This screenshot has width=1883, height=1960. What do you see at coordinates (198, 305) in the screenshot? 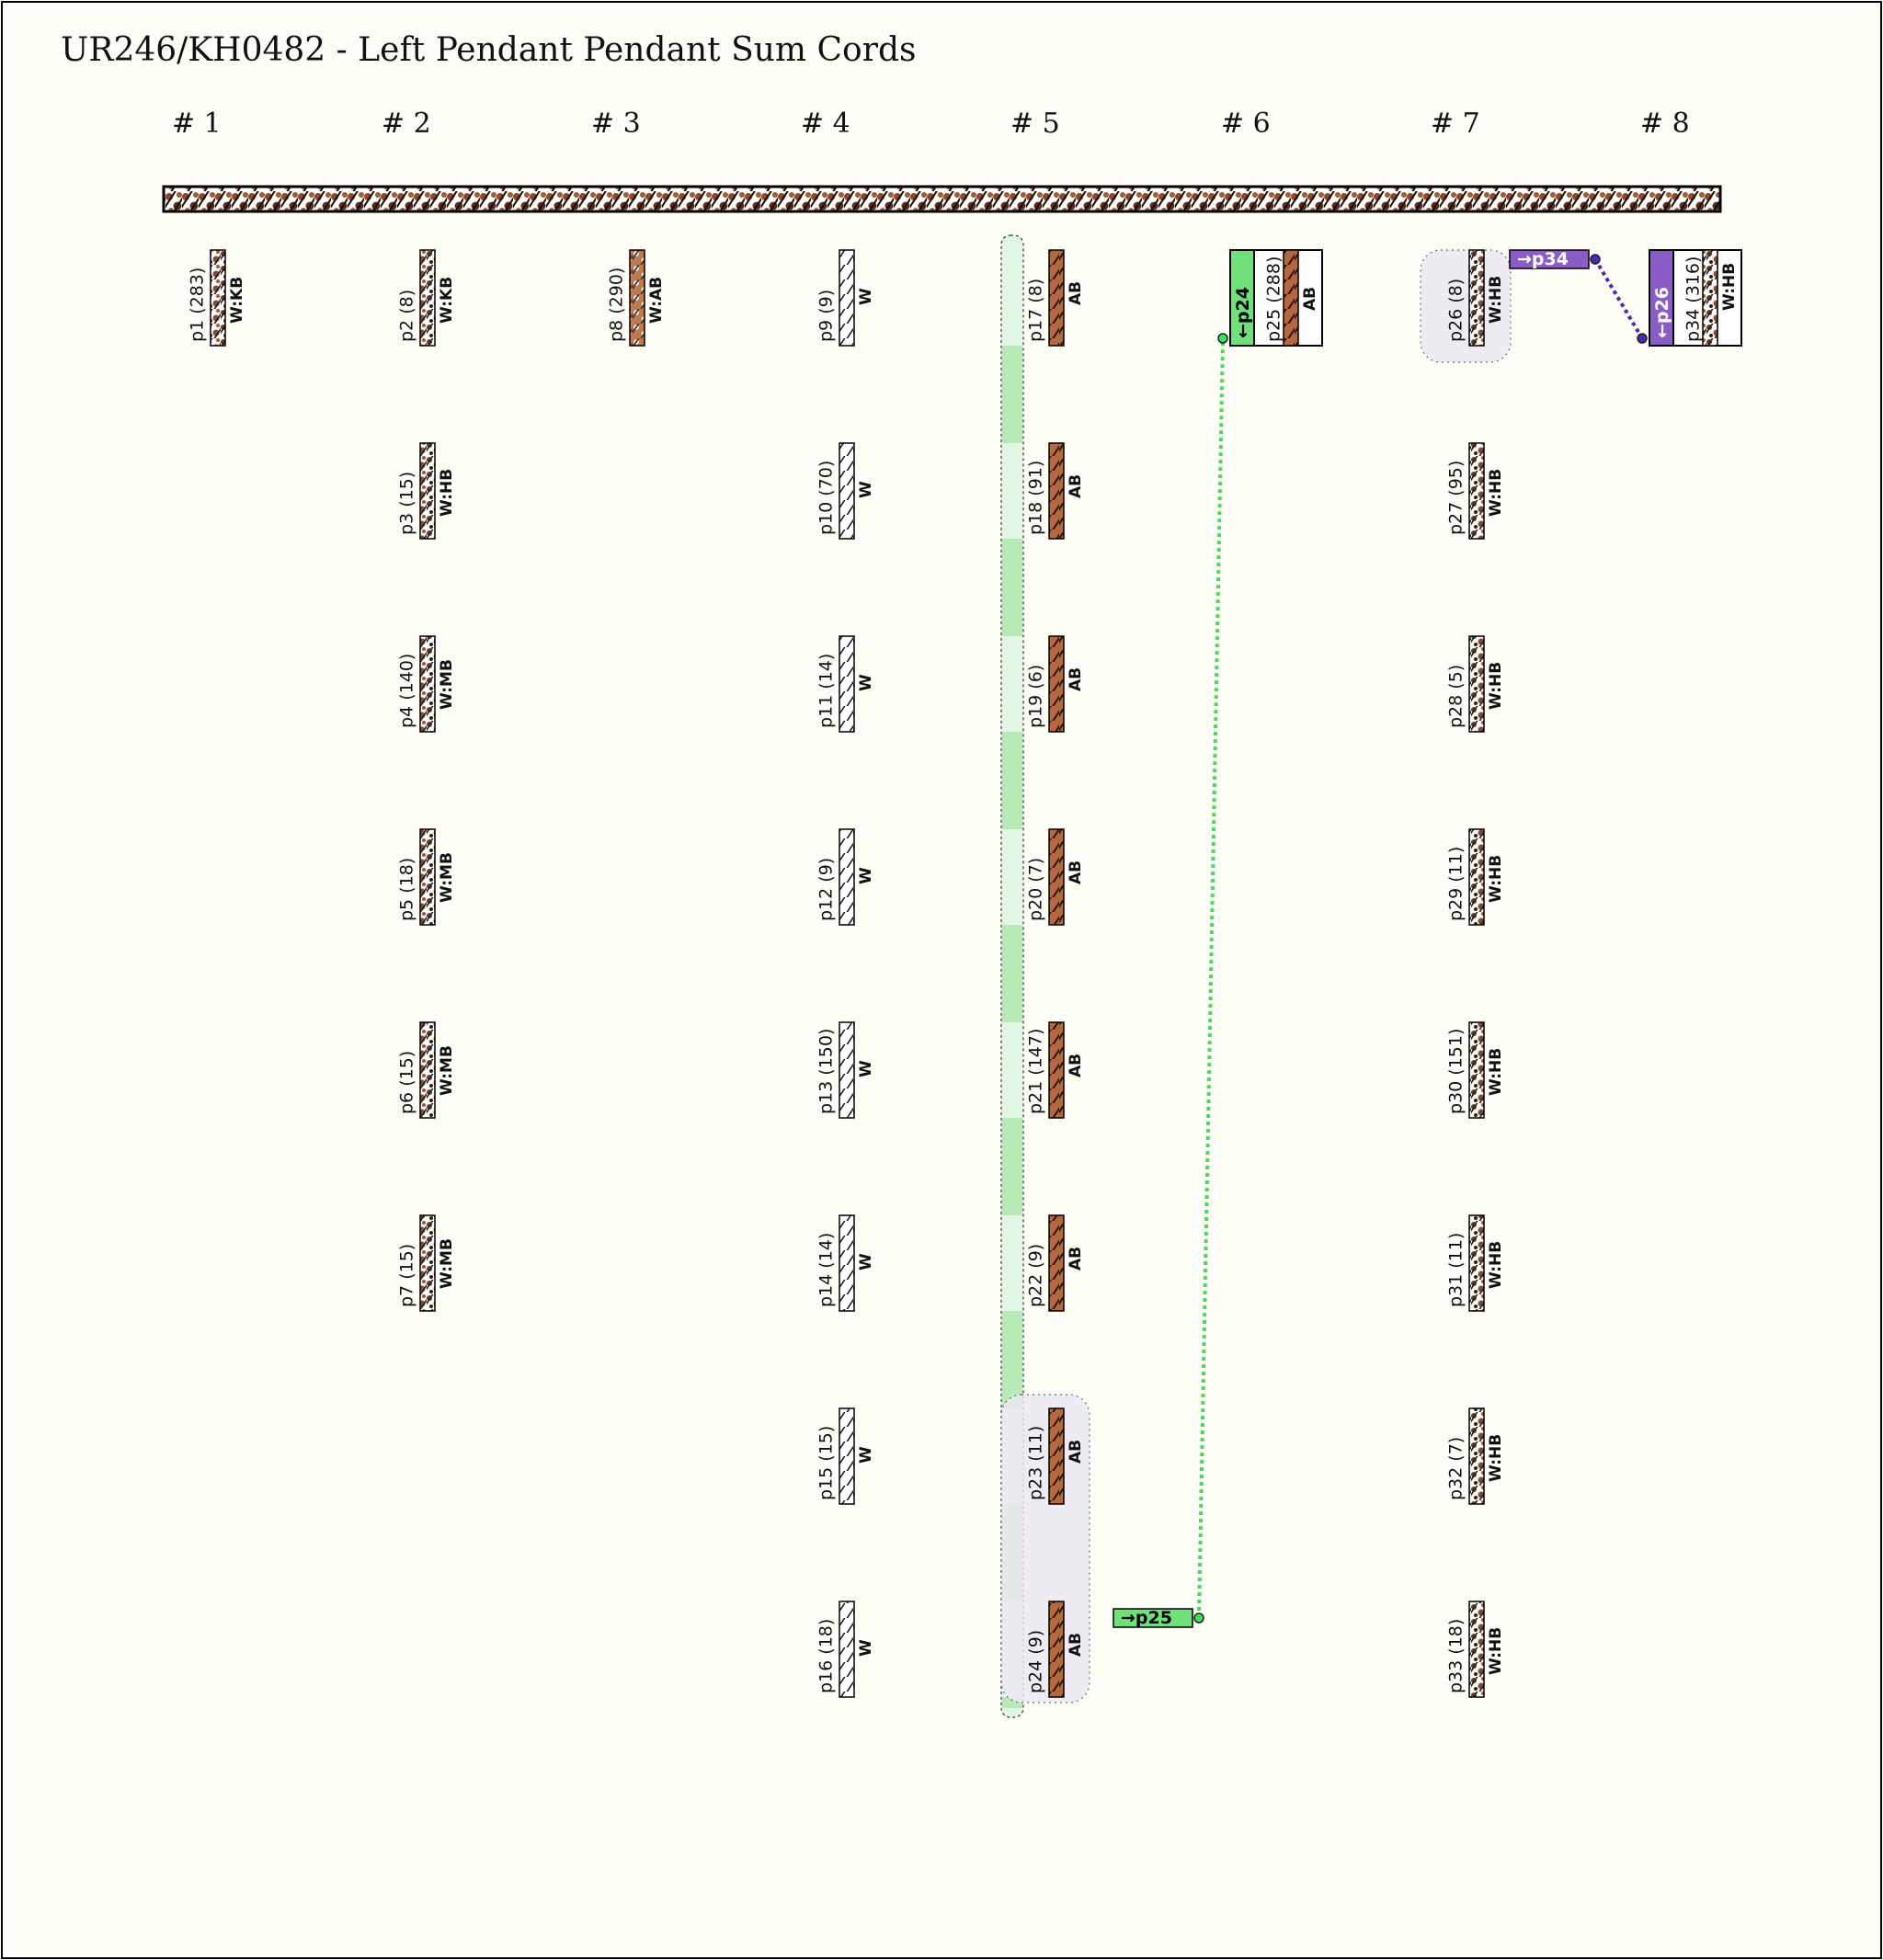
I see `cord-label: p1 (283)` at bounding box center [198, 305].